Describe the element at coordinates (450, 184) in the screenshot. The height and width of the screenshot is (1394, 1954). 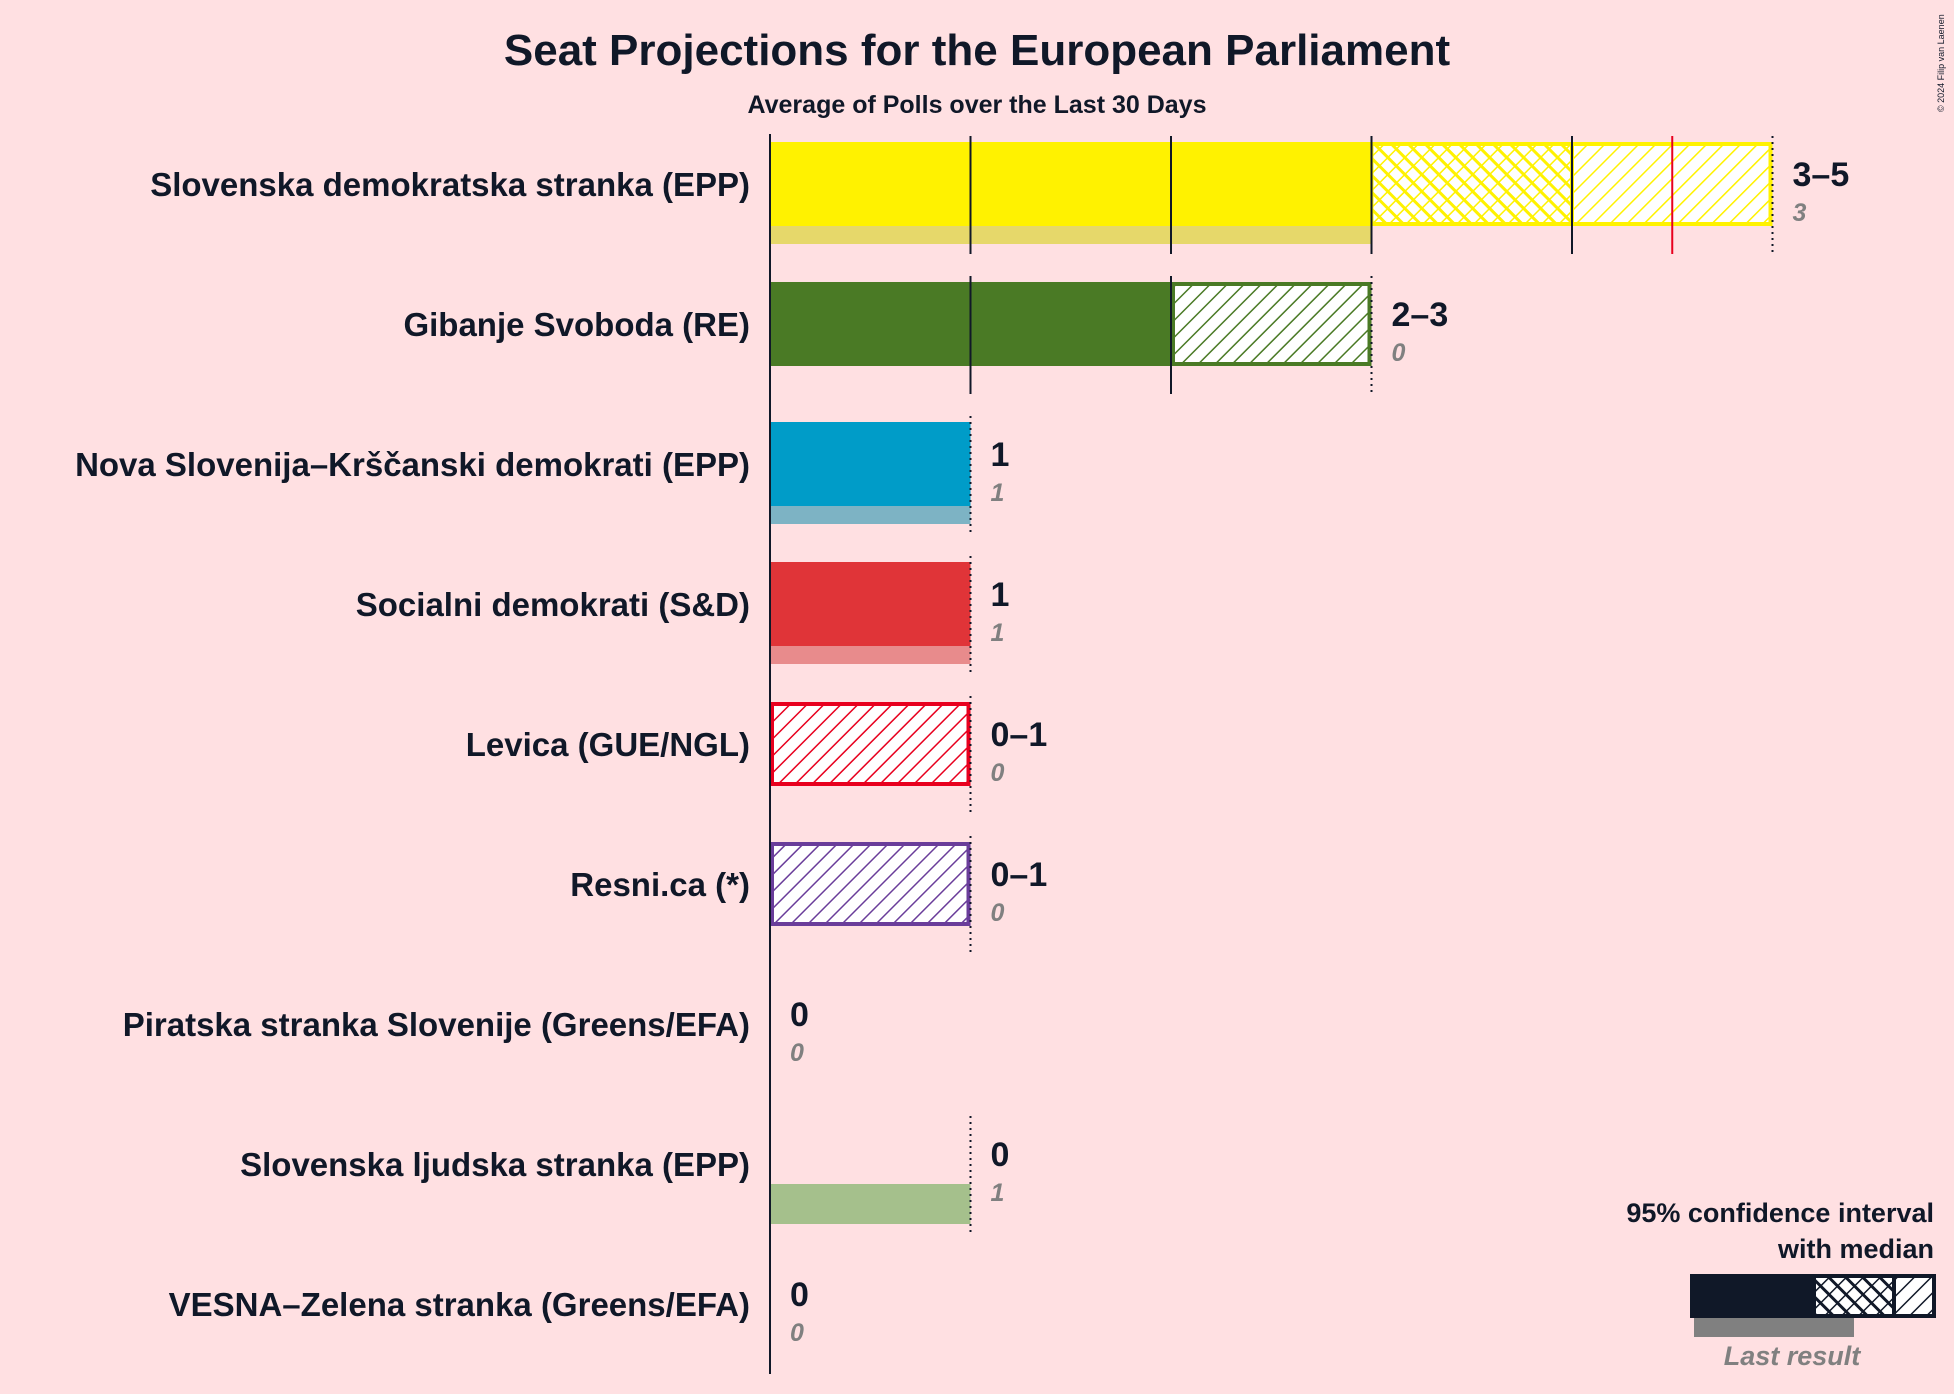
I see `party-label: Slovenska demokratska stranka (EPP)` at that location.